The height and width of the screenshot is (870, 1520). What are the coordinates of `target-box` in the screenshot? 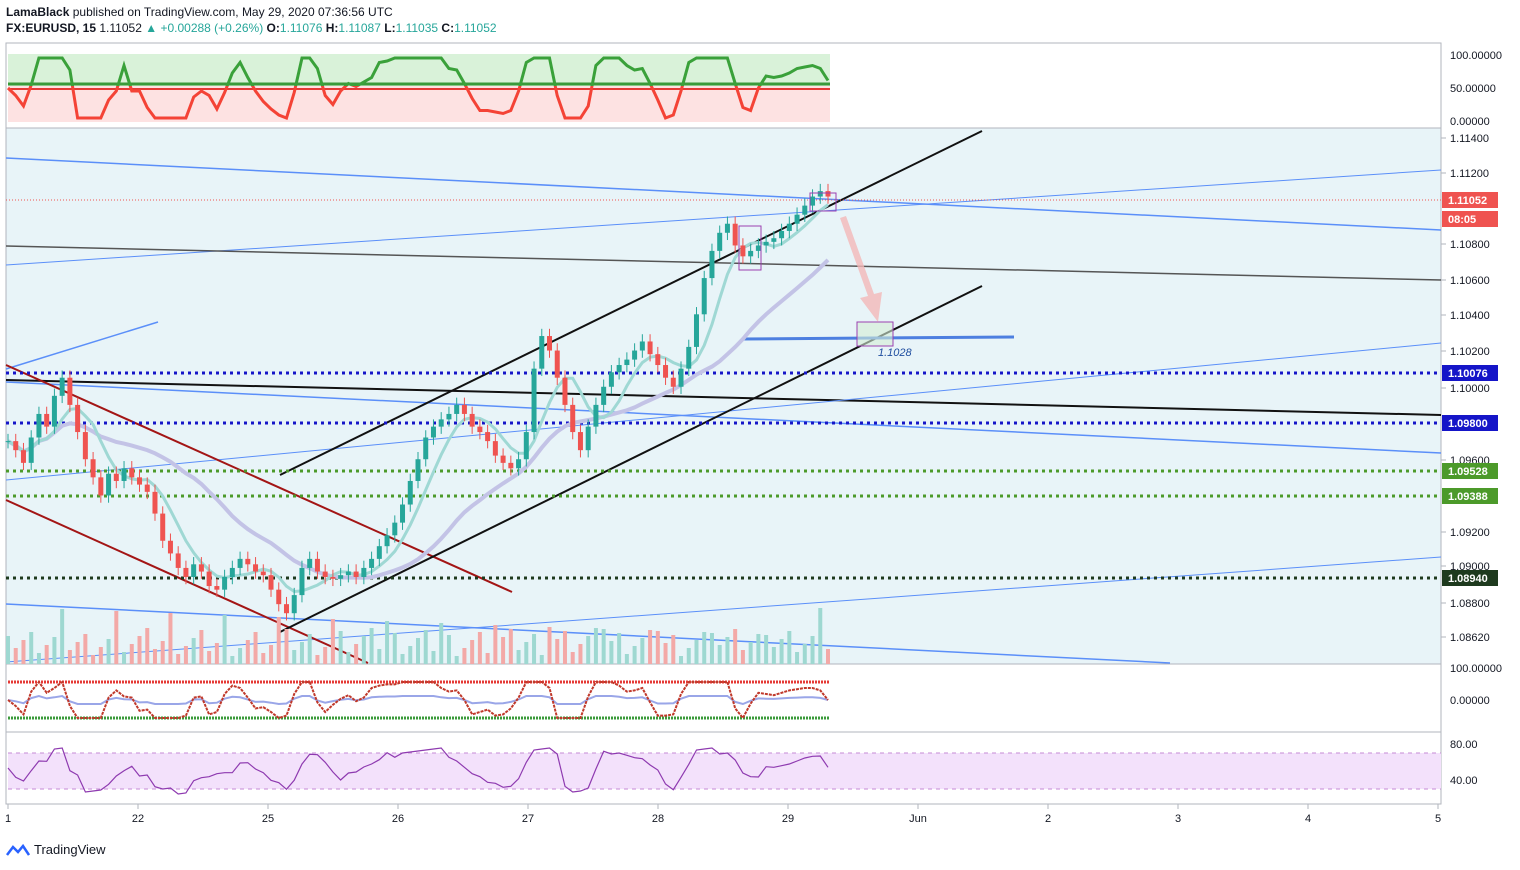 It's located at (875, 334).